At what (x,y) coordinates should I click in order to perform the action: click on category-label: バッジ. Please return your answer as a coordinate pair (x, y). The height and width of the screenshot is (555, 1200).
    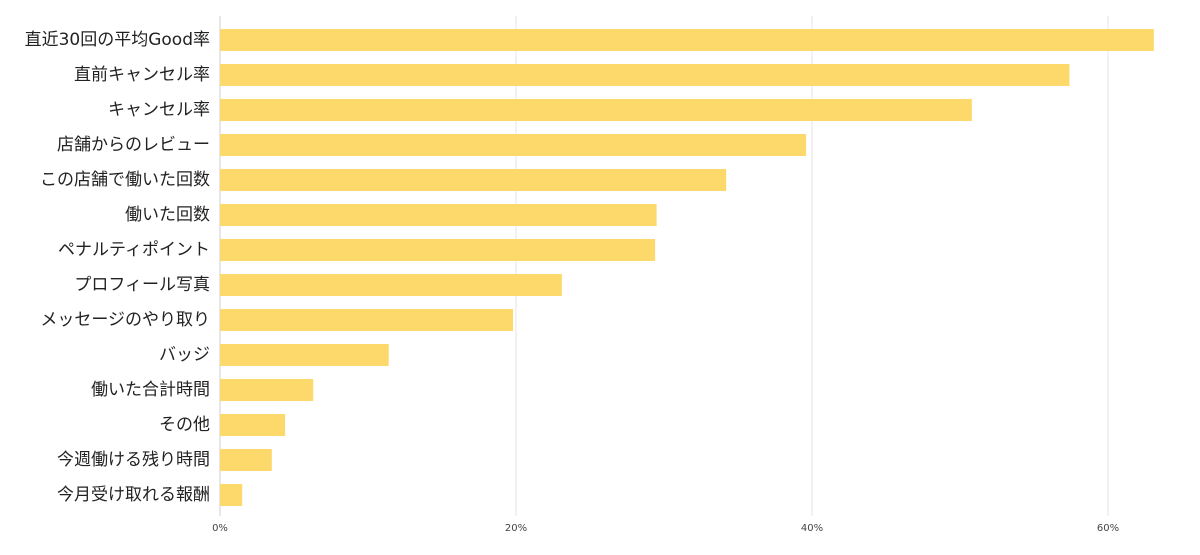
    Looking at the image, I should click on (184, 355).